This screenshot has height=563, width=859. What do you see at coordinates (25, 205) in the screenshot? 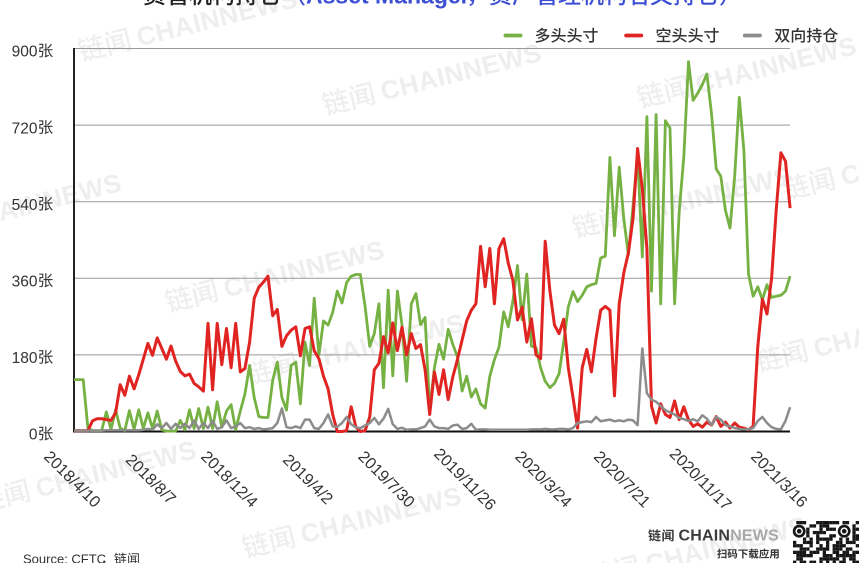
I see `svg-text: 540` at bounding box center [25, 205].